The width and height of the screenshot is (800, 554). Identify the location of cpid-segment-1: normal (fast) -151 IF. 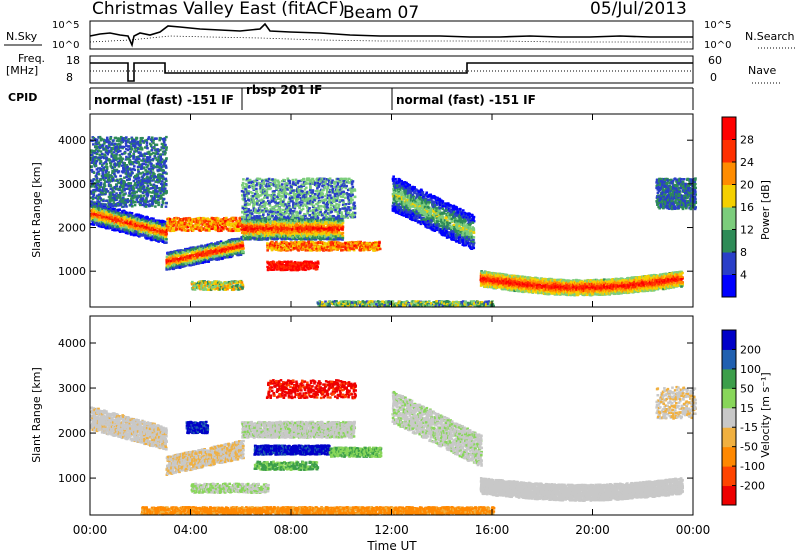
(164, 100).